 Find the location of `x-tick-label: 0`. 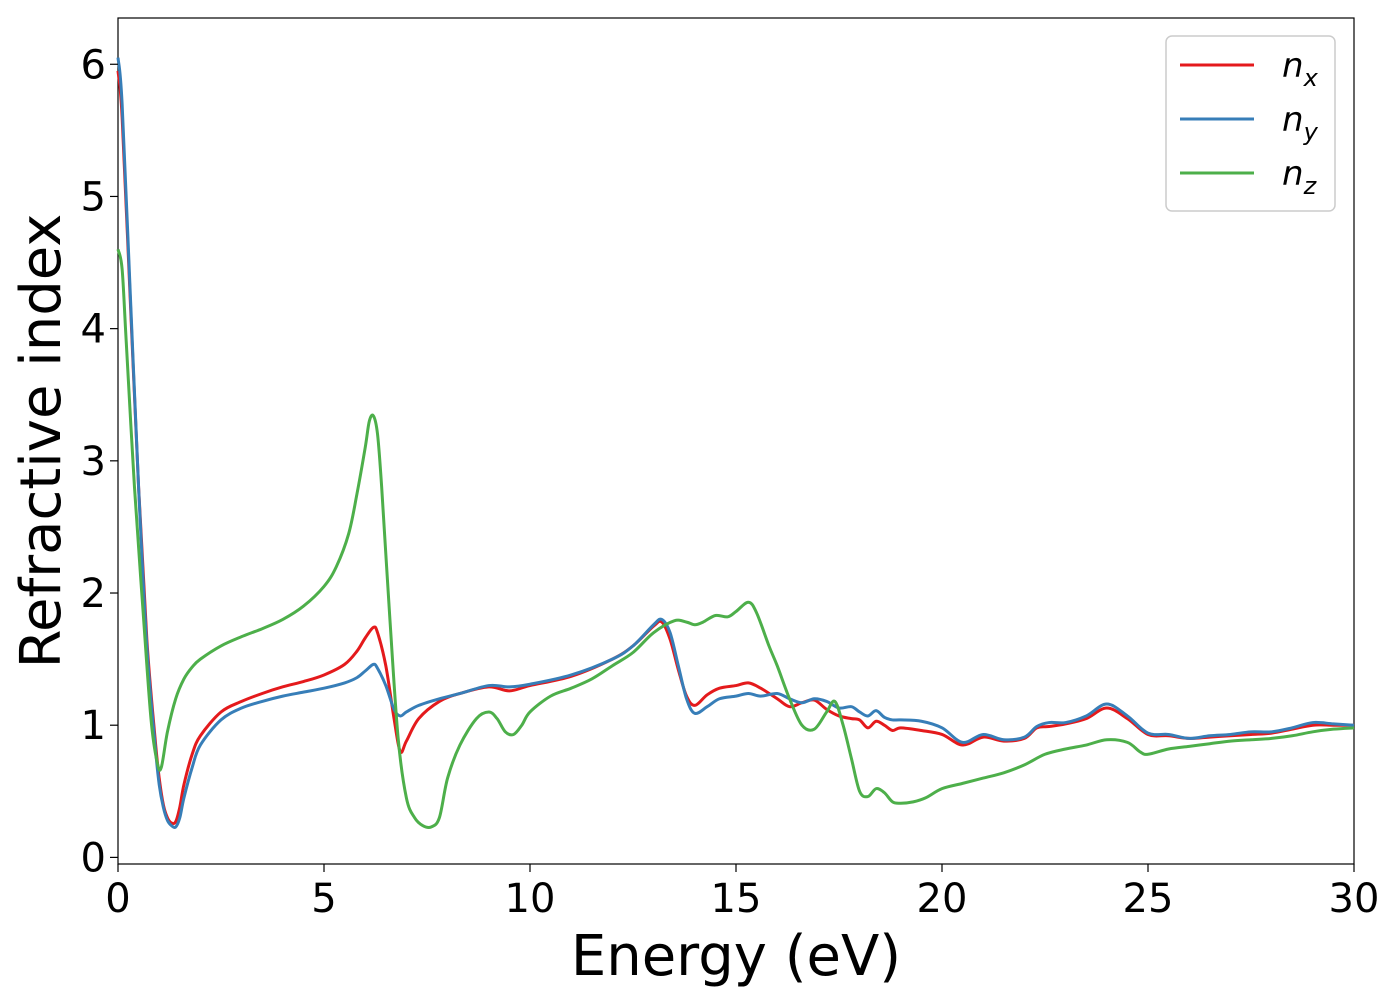

x-tick-label: 0 is located at coordinates (117, 899).